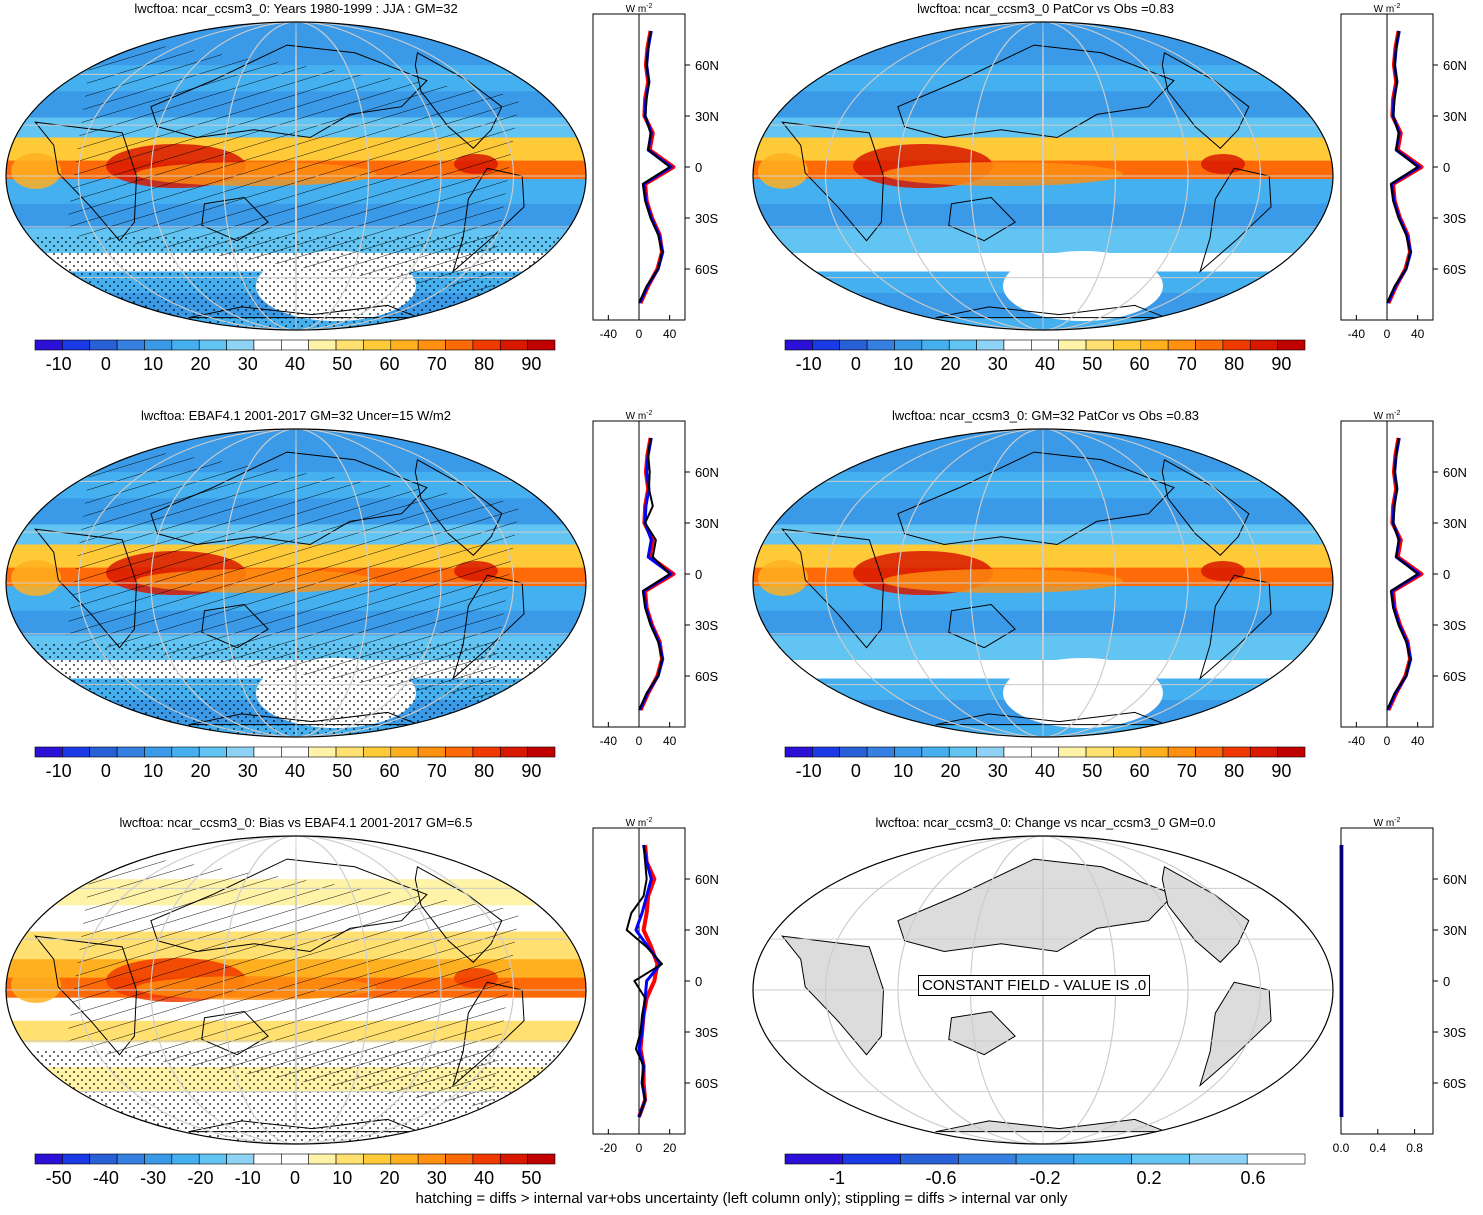 The height and width of the screenshot is (1215, 1483). What do you see at coordinates (639, 416) in the screenshot?
I see `profile-units: W m-2` at bounding box center [639, 416].